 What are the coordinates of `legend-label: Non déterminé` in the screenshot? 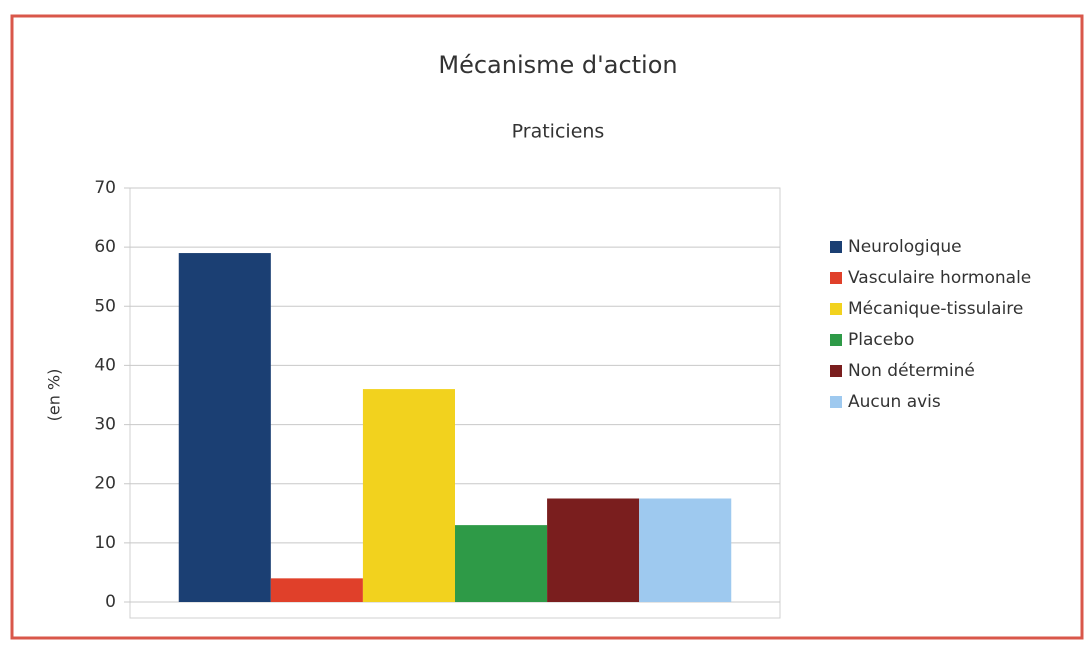 It's located at (911, 371).